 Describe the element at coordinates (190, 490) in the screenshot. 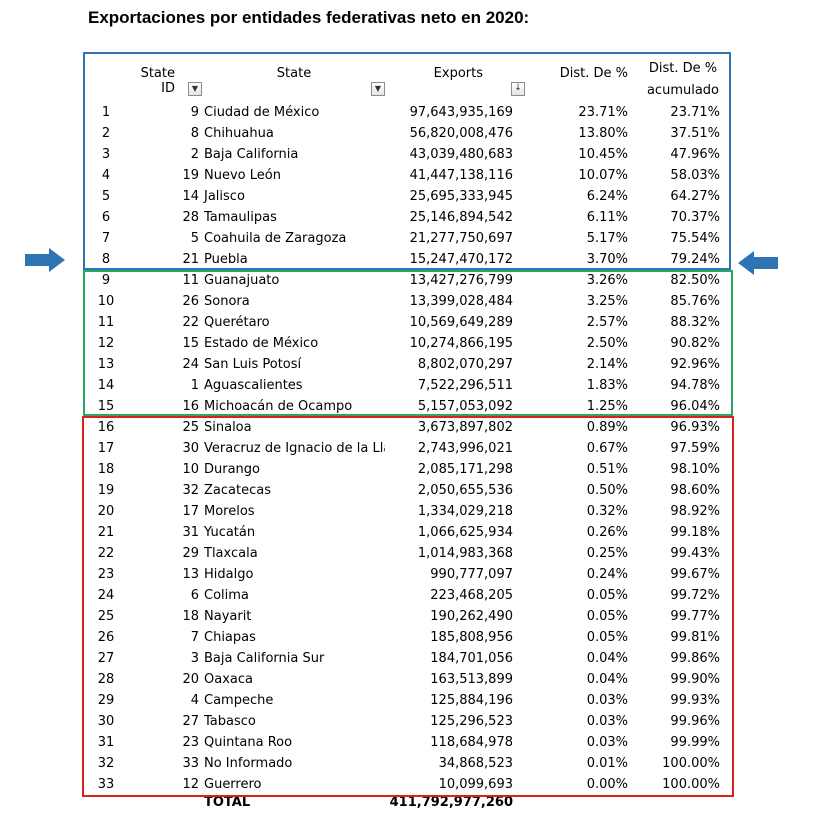

I see `state-id-cell: 32` at that location.